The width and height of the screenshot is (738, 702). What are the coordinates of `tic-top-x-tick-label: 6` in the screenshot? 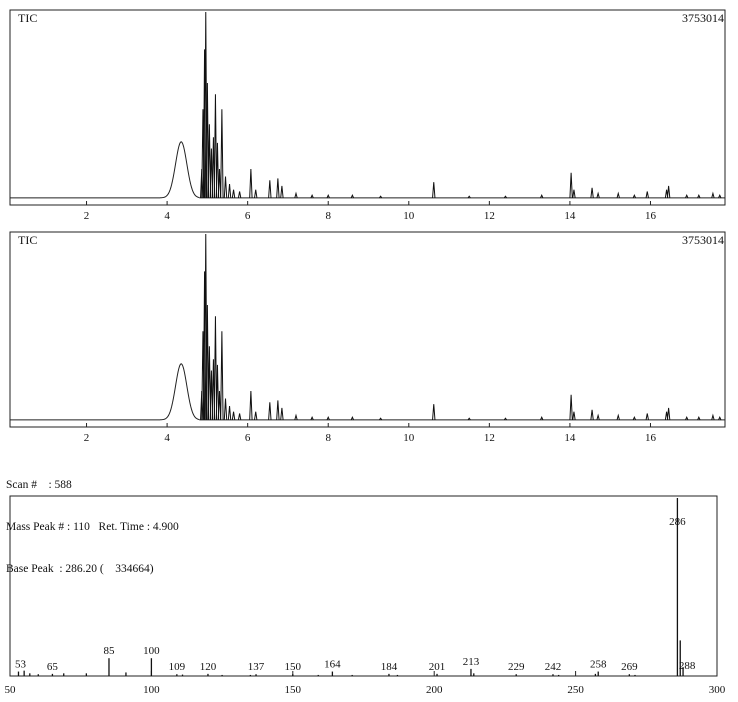 It's located at (248, 216).